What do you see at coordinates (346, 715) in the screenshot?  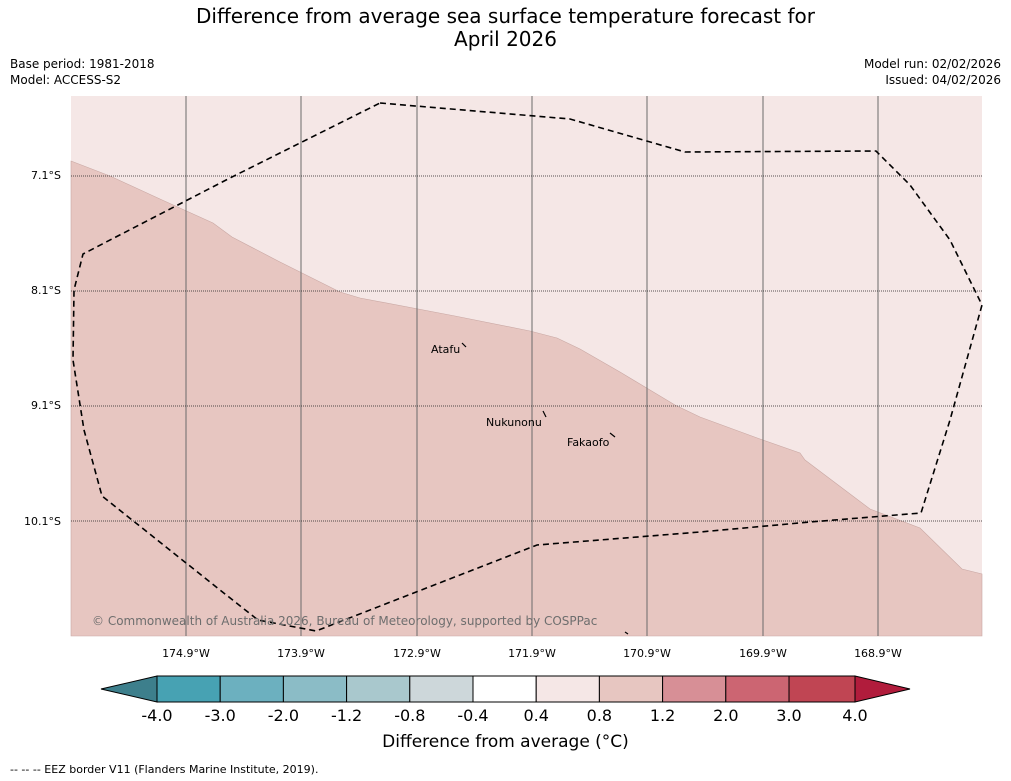 I see `colorbar-tick-label: -1.2` at bounding box center [346, 715].